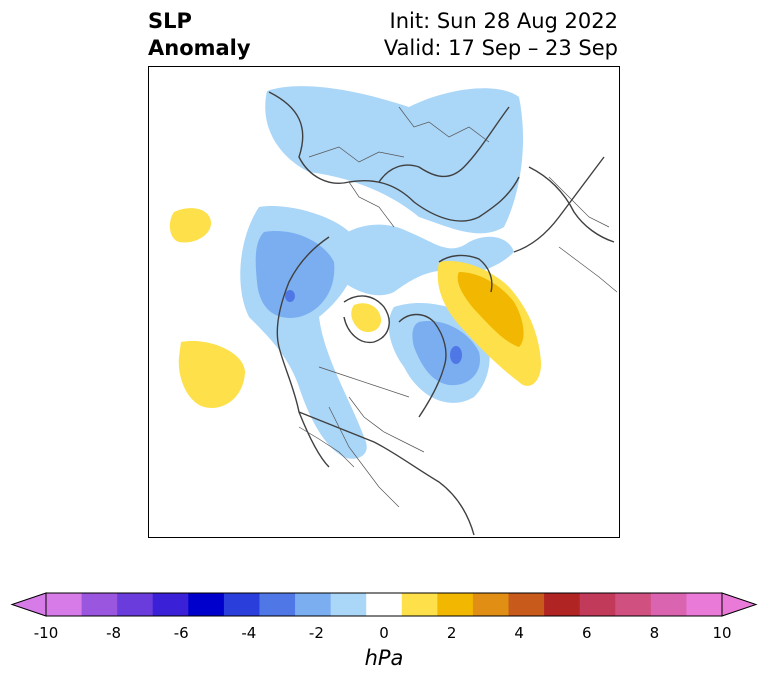  Describe the element at coordinates (500, 48) in the screenshot. I see `title-right-line2: Valid: 17 Sep – 23 Sep` at that location.